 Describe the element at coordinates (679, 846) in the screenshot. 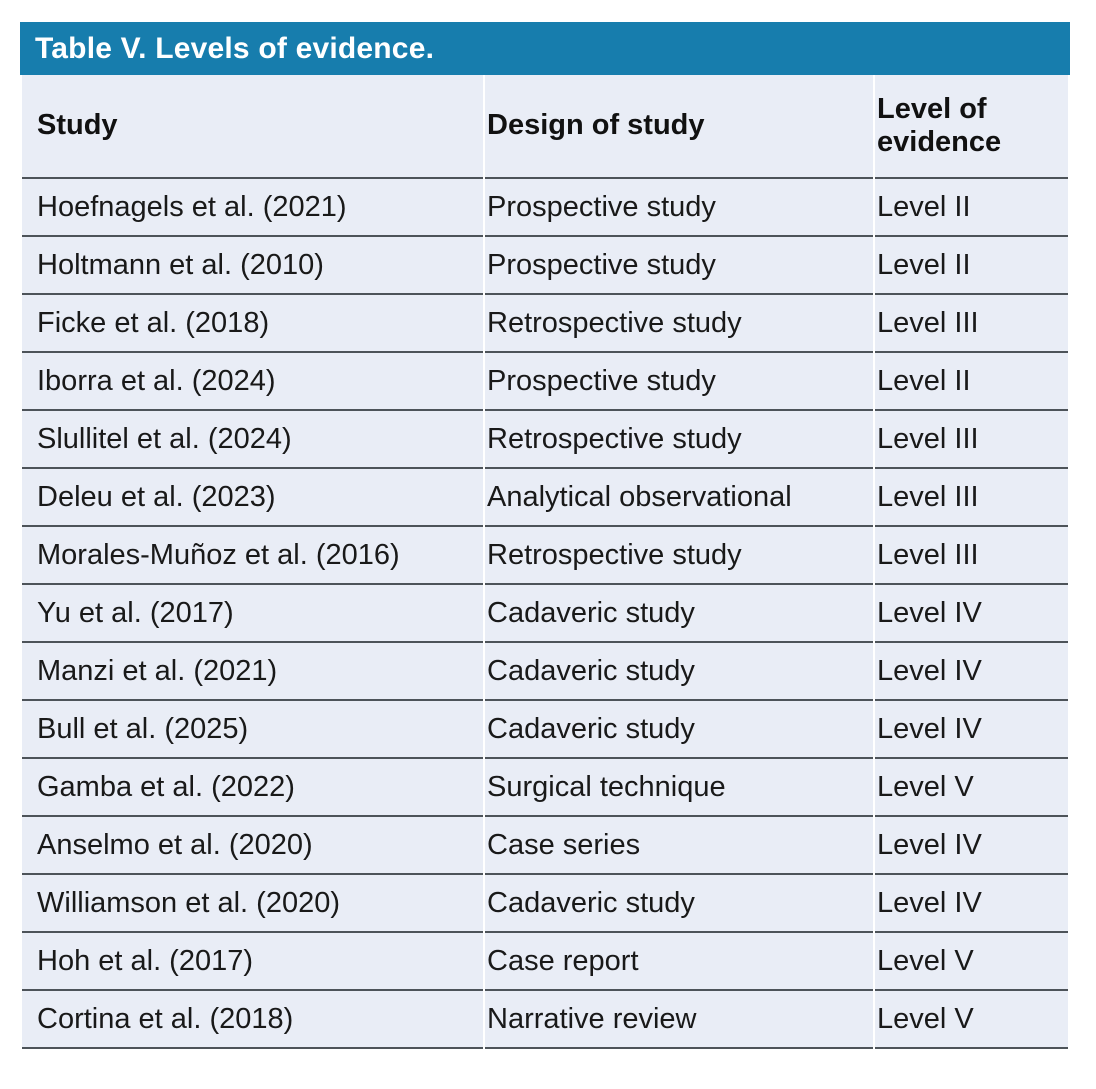

I see `design-cell: Case series` at that location.